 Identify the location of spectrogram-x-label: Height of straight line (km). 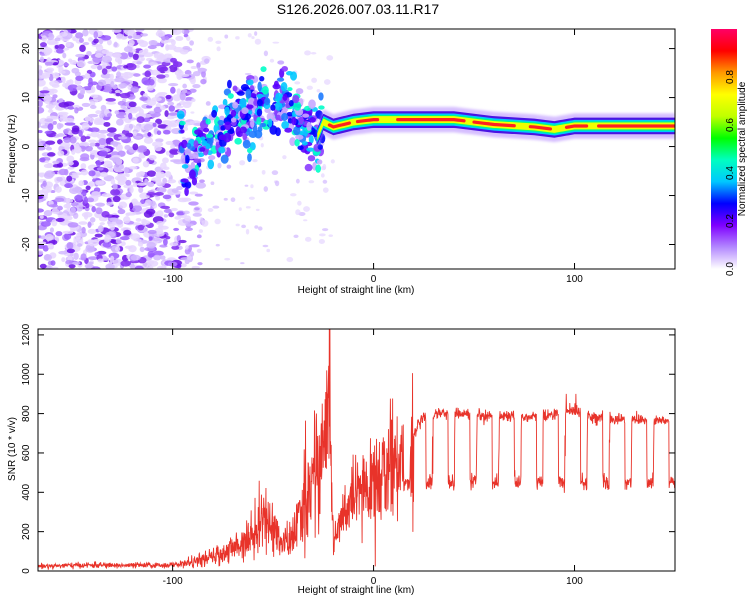
(356, 290).